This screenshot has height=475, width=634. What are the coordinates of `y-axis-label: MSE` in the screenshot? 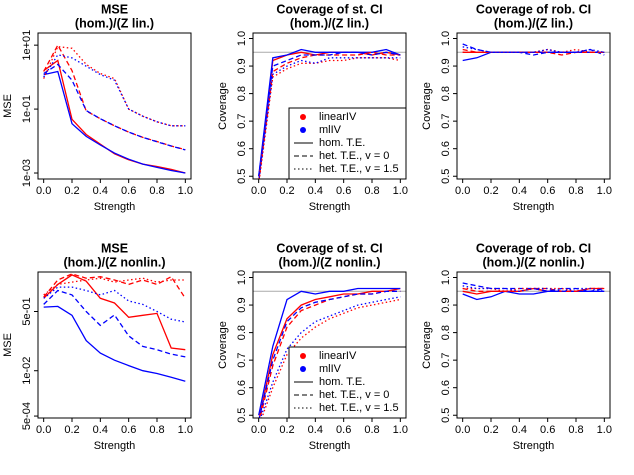 It's located at (8, 106).